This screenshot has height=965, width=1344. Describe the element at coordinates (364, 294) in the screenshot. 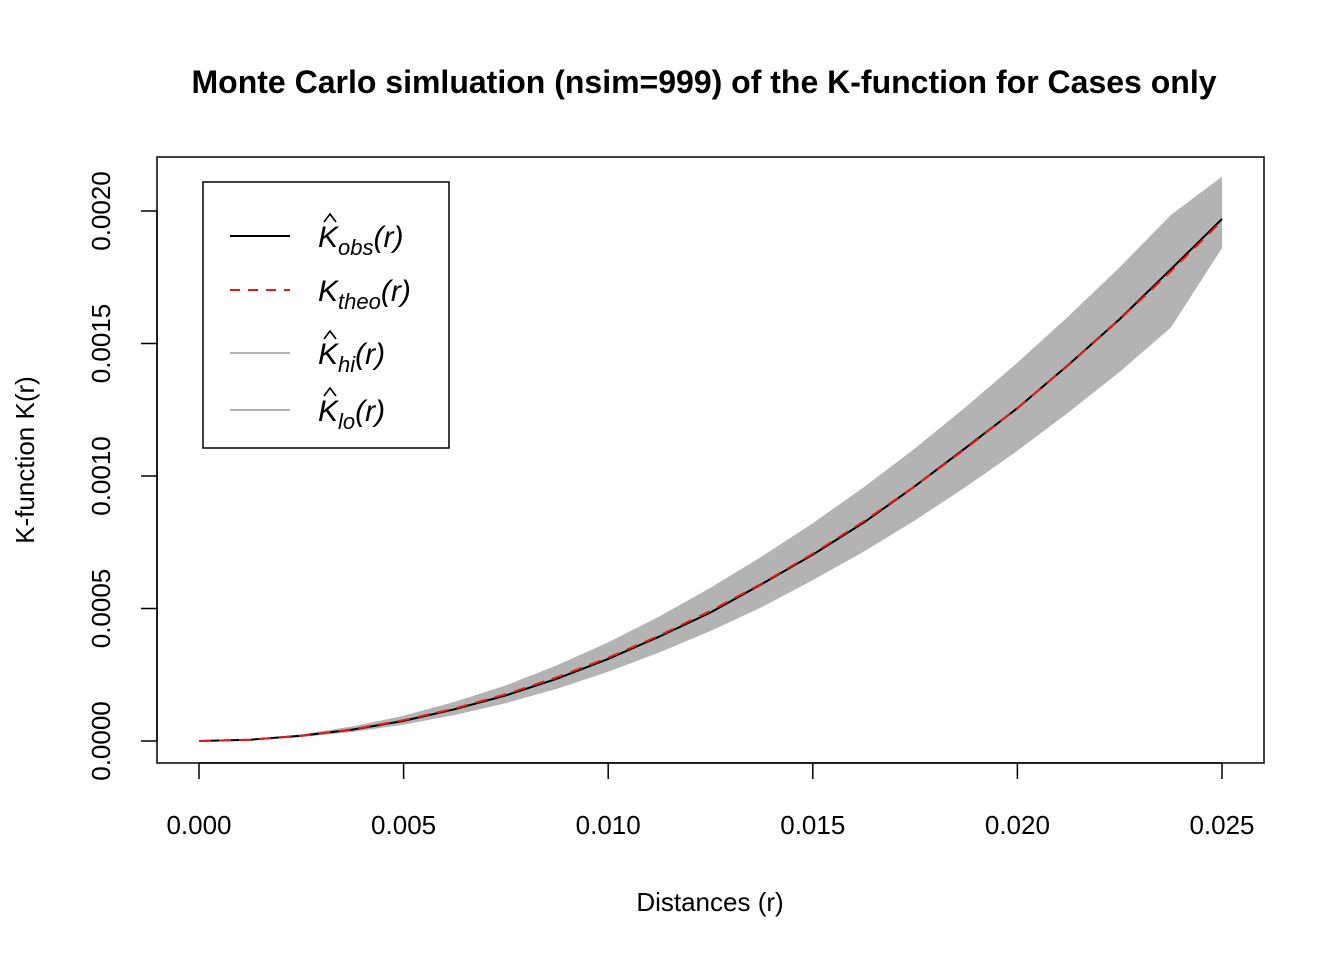

I see `legend-label-k-theo: Ktheo(r)` at that location.